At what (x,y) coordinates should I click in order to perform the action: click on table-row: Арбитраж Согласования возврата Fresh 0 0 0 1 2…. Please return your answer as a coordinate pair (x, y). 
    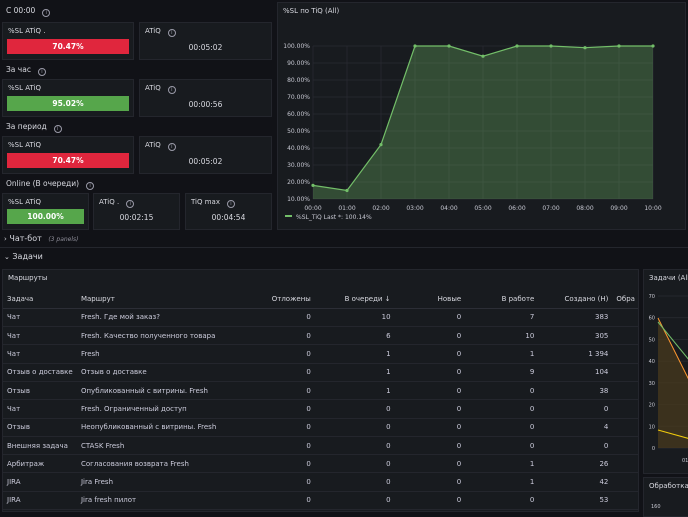
    Looking at the image, I should click on (320, 464).